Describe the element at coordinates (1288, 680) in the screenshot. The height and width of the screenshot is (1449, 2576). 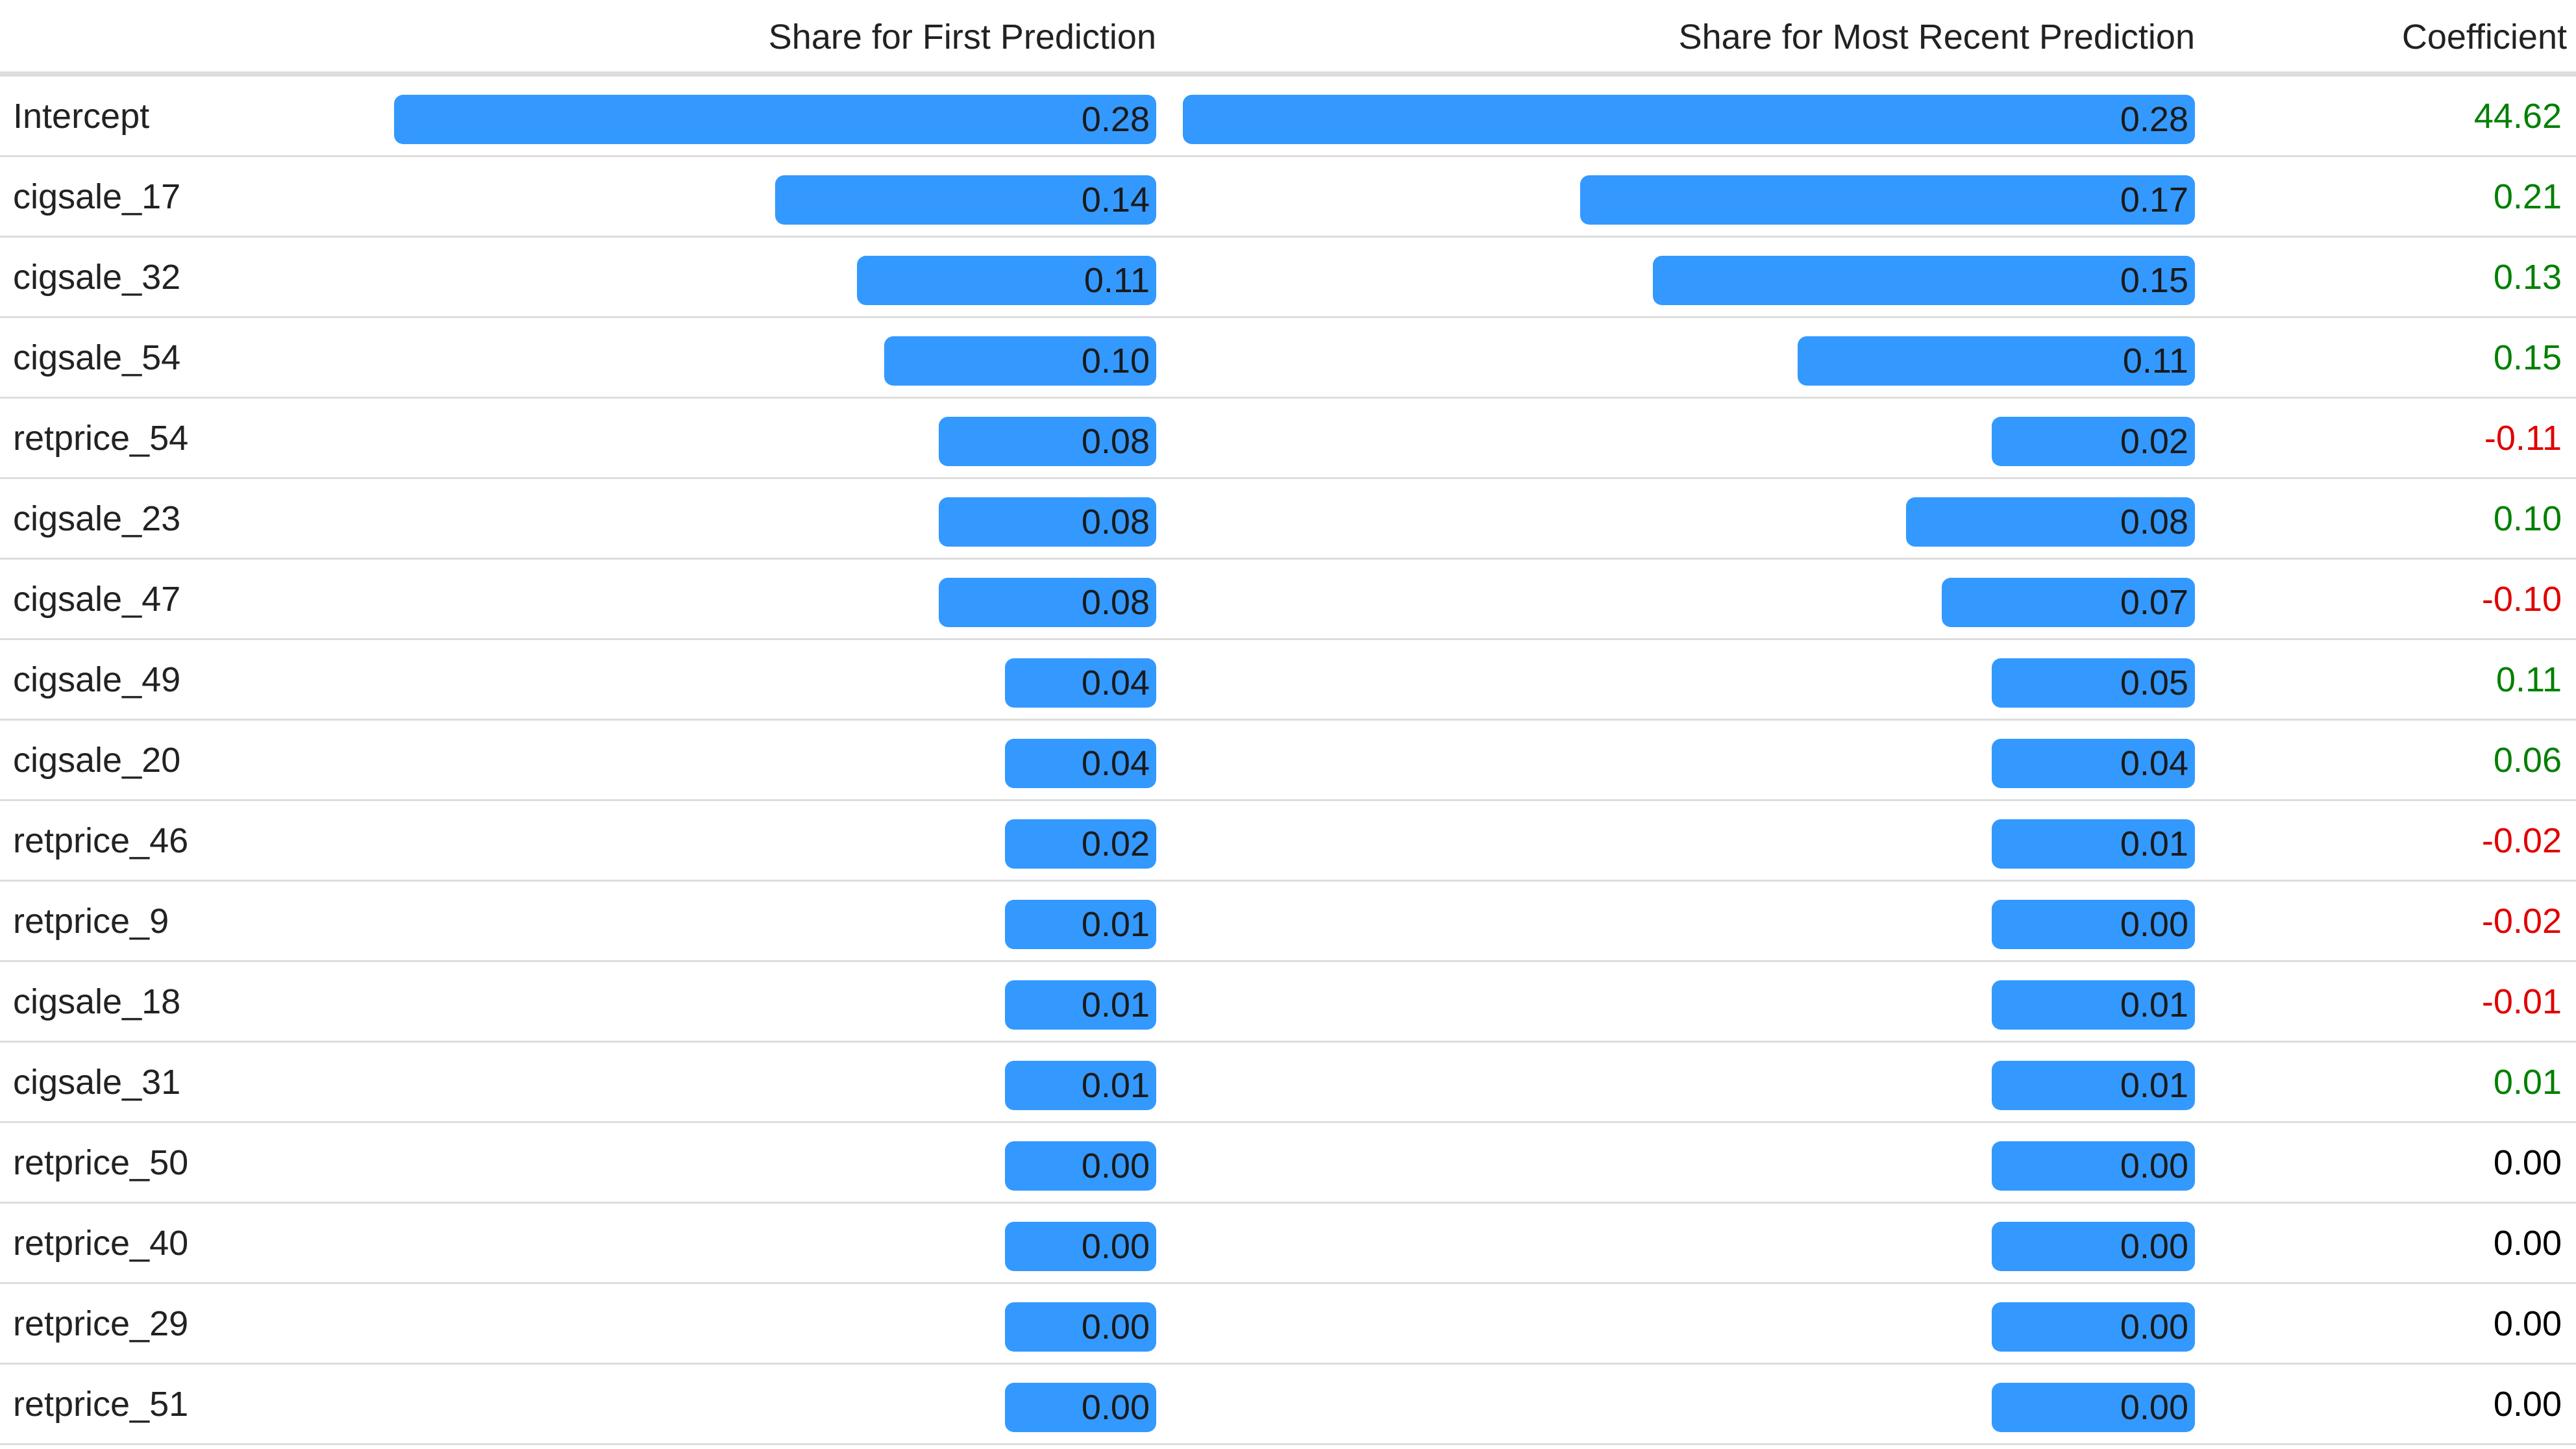
I see `table-row: cigsale_49 0.04 0.05 0.11` at that location.